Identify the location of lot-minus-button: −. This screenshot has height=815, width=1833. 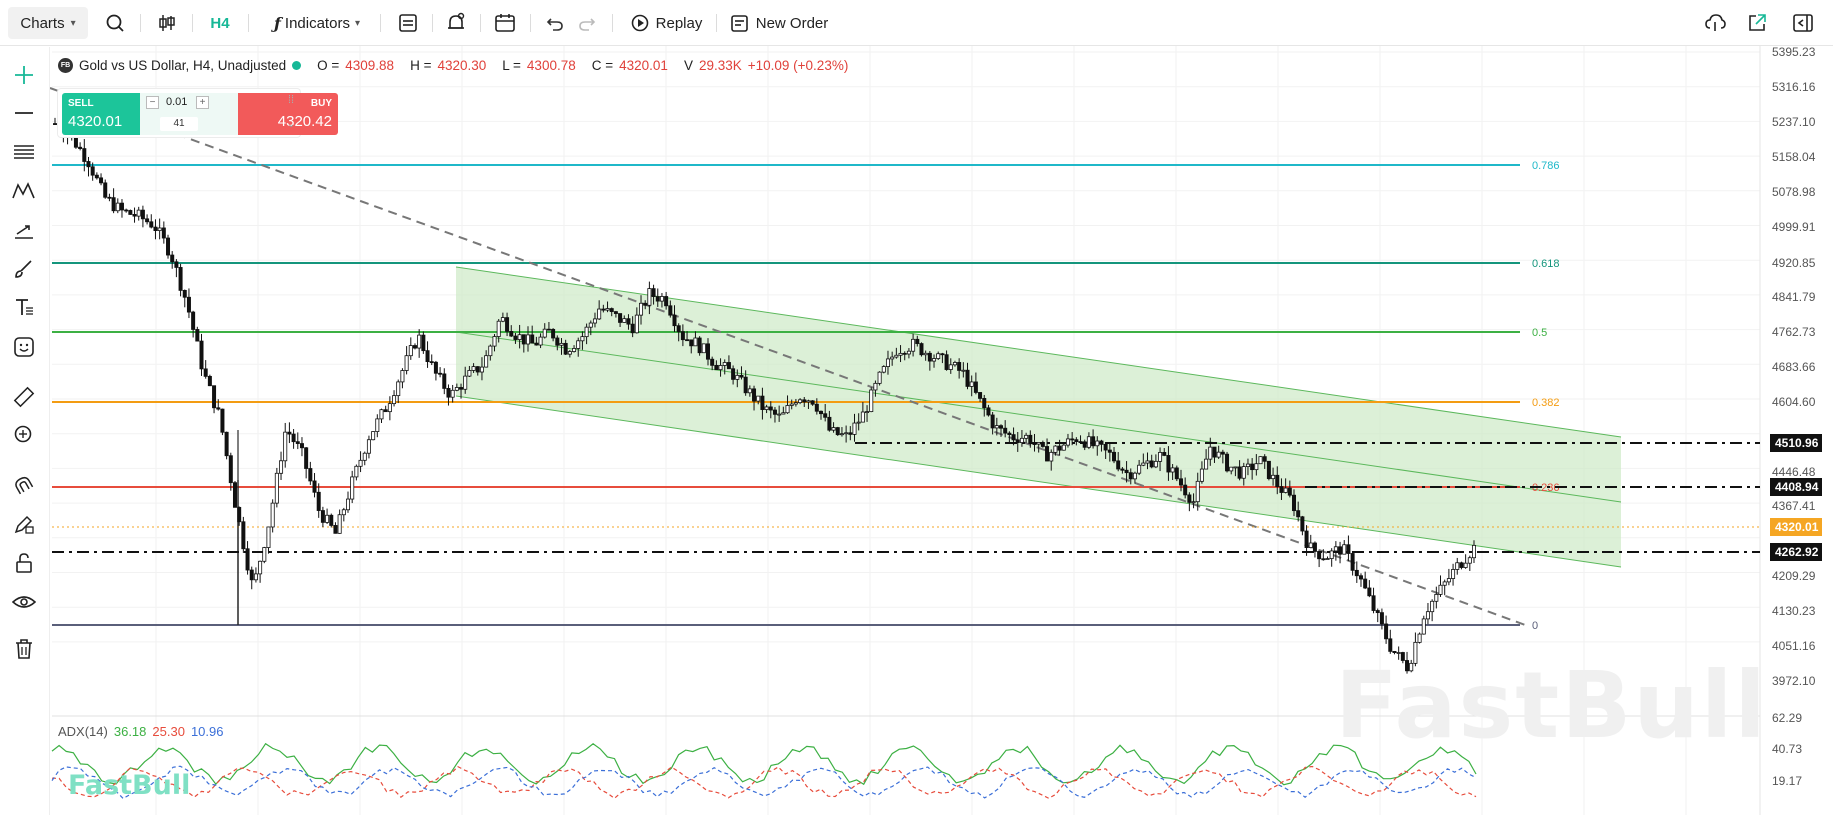
(152, 102).